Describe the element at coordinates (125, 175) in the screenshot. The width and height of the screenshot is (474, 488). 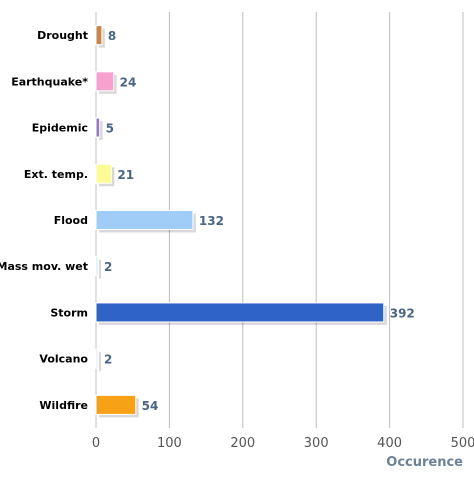
I see `data-label: 21` at that location.